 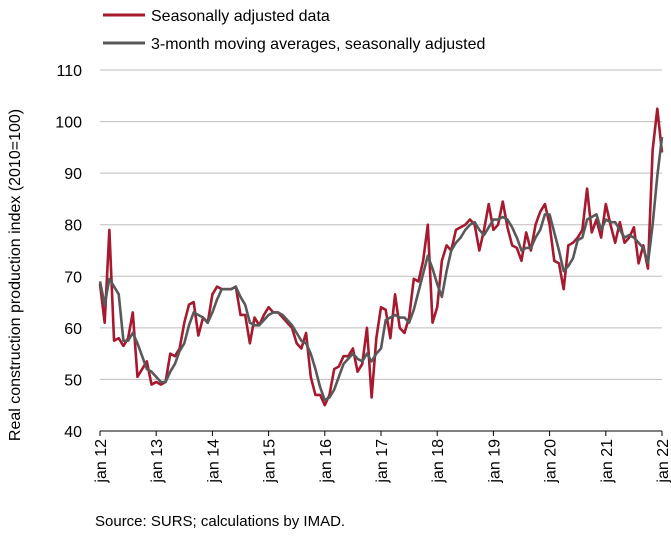 What do you see at coordinates (73, 174) in the screenshot?
I see `y-tick-label: 90` at bounding box center [73, 174].